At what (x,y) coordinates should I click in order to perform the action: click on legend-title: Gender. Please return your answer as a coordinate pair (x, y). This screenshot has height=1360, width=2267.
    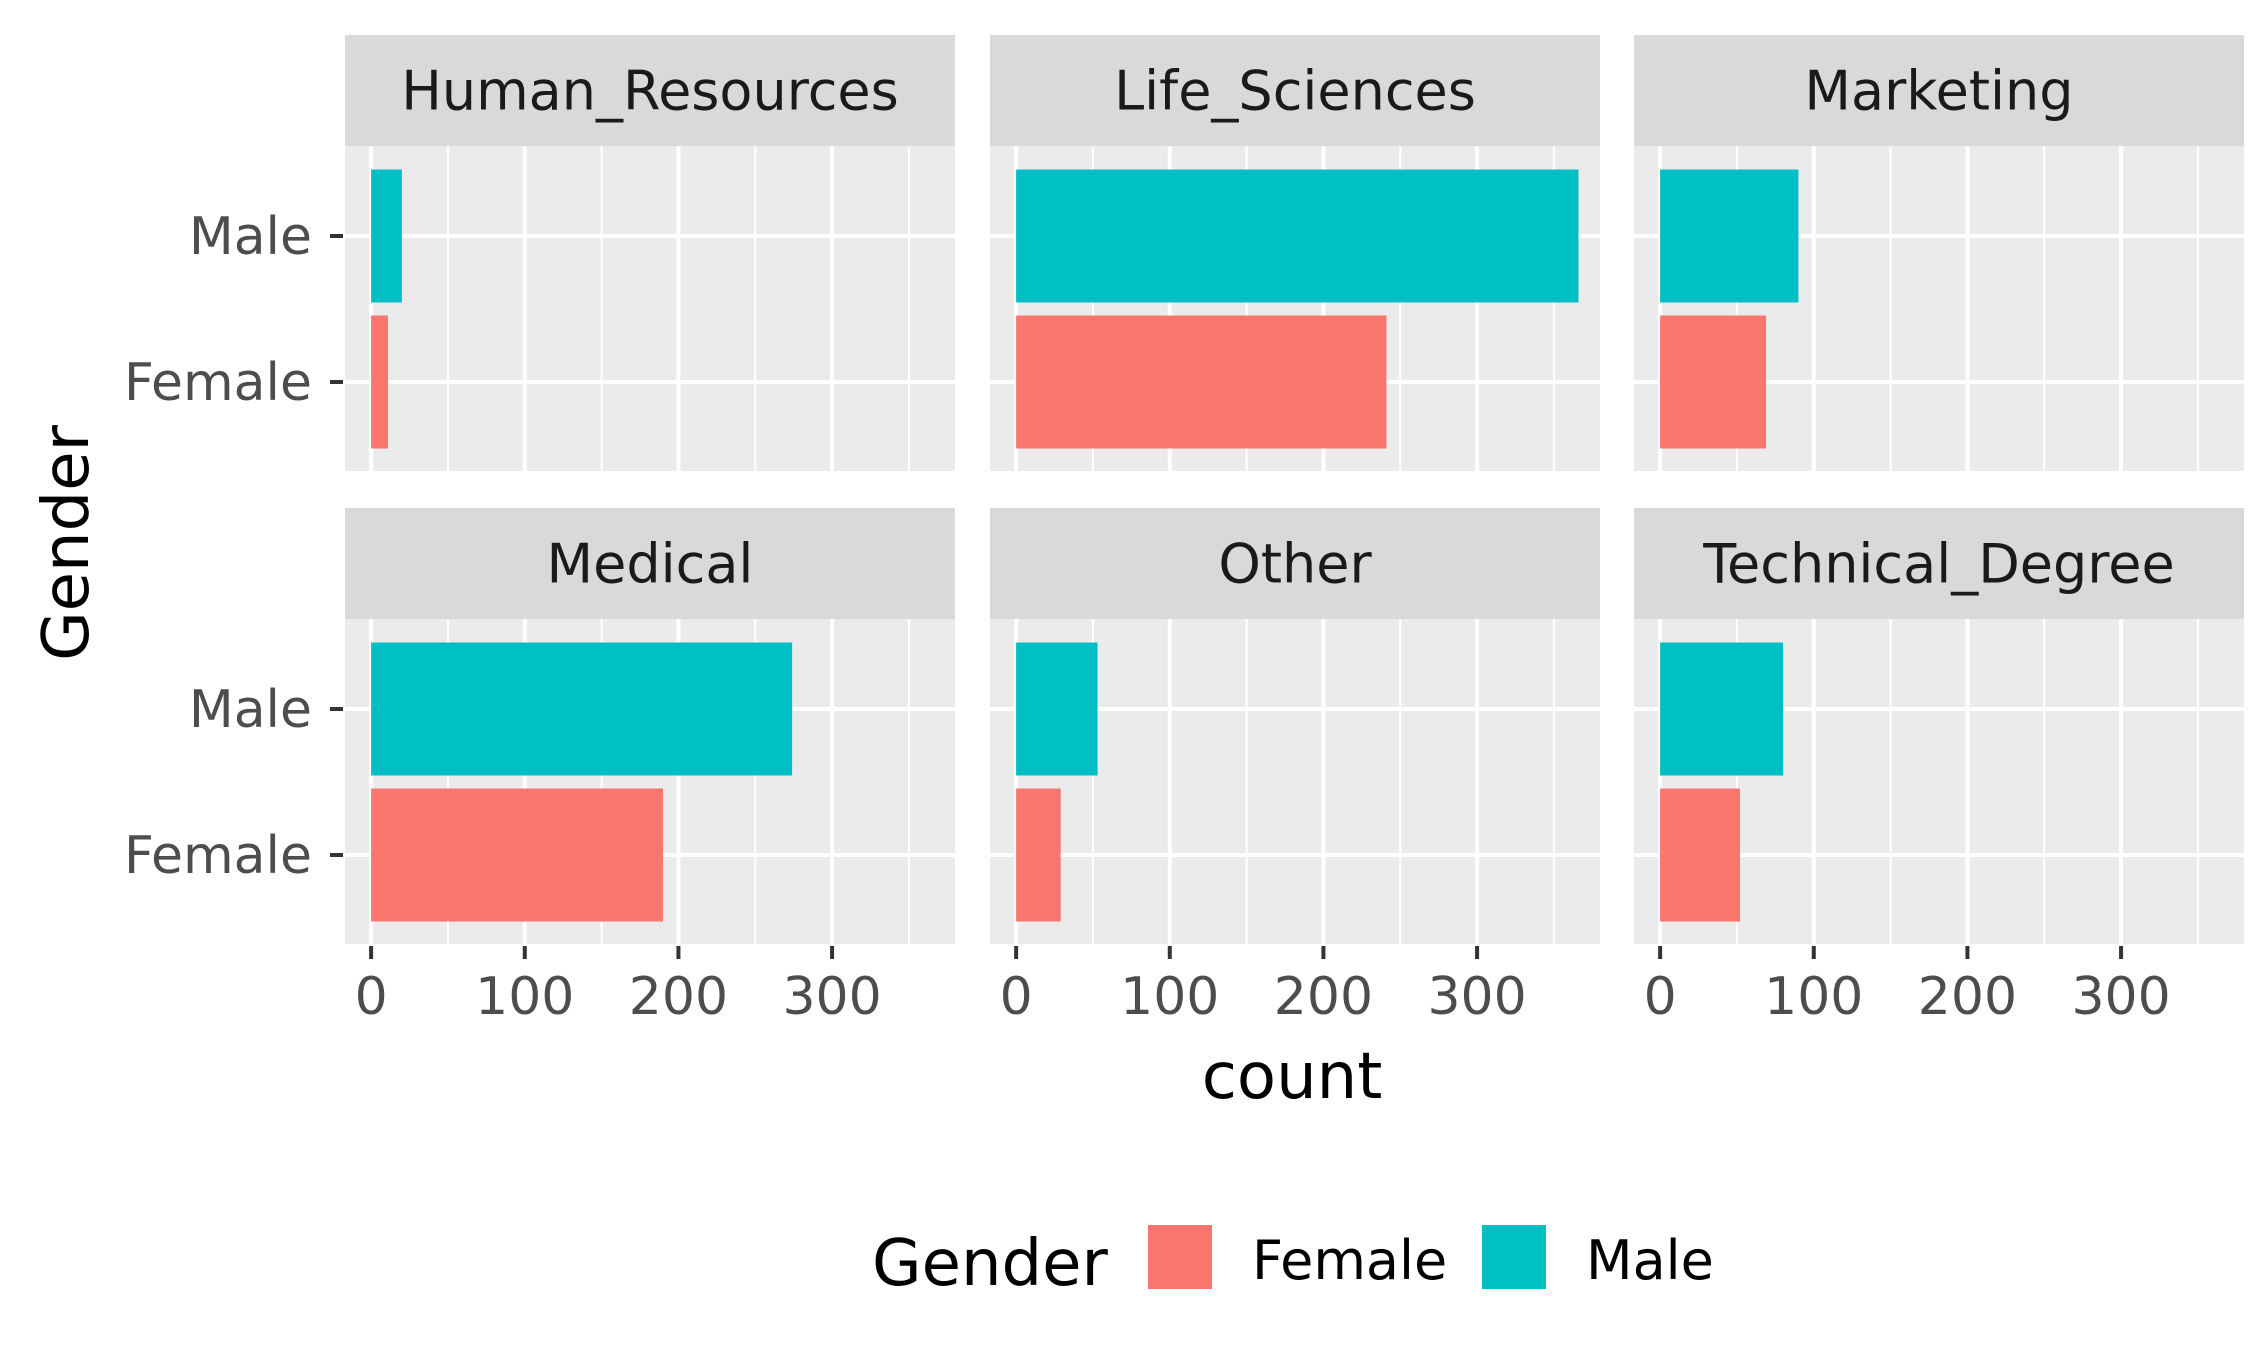
    Looking at the image, I should click on (990, 1264).